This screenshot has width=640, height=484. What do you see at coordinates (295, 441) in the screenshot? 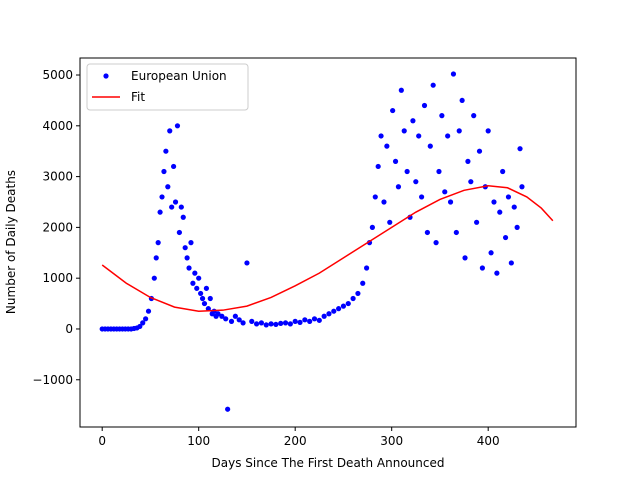
I see `x-tick-label: 200` at bounding box center [295, 441].